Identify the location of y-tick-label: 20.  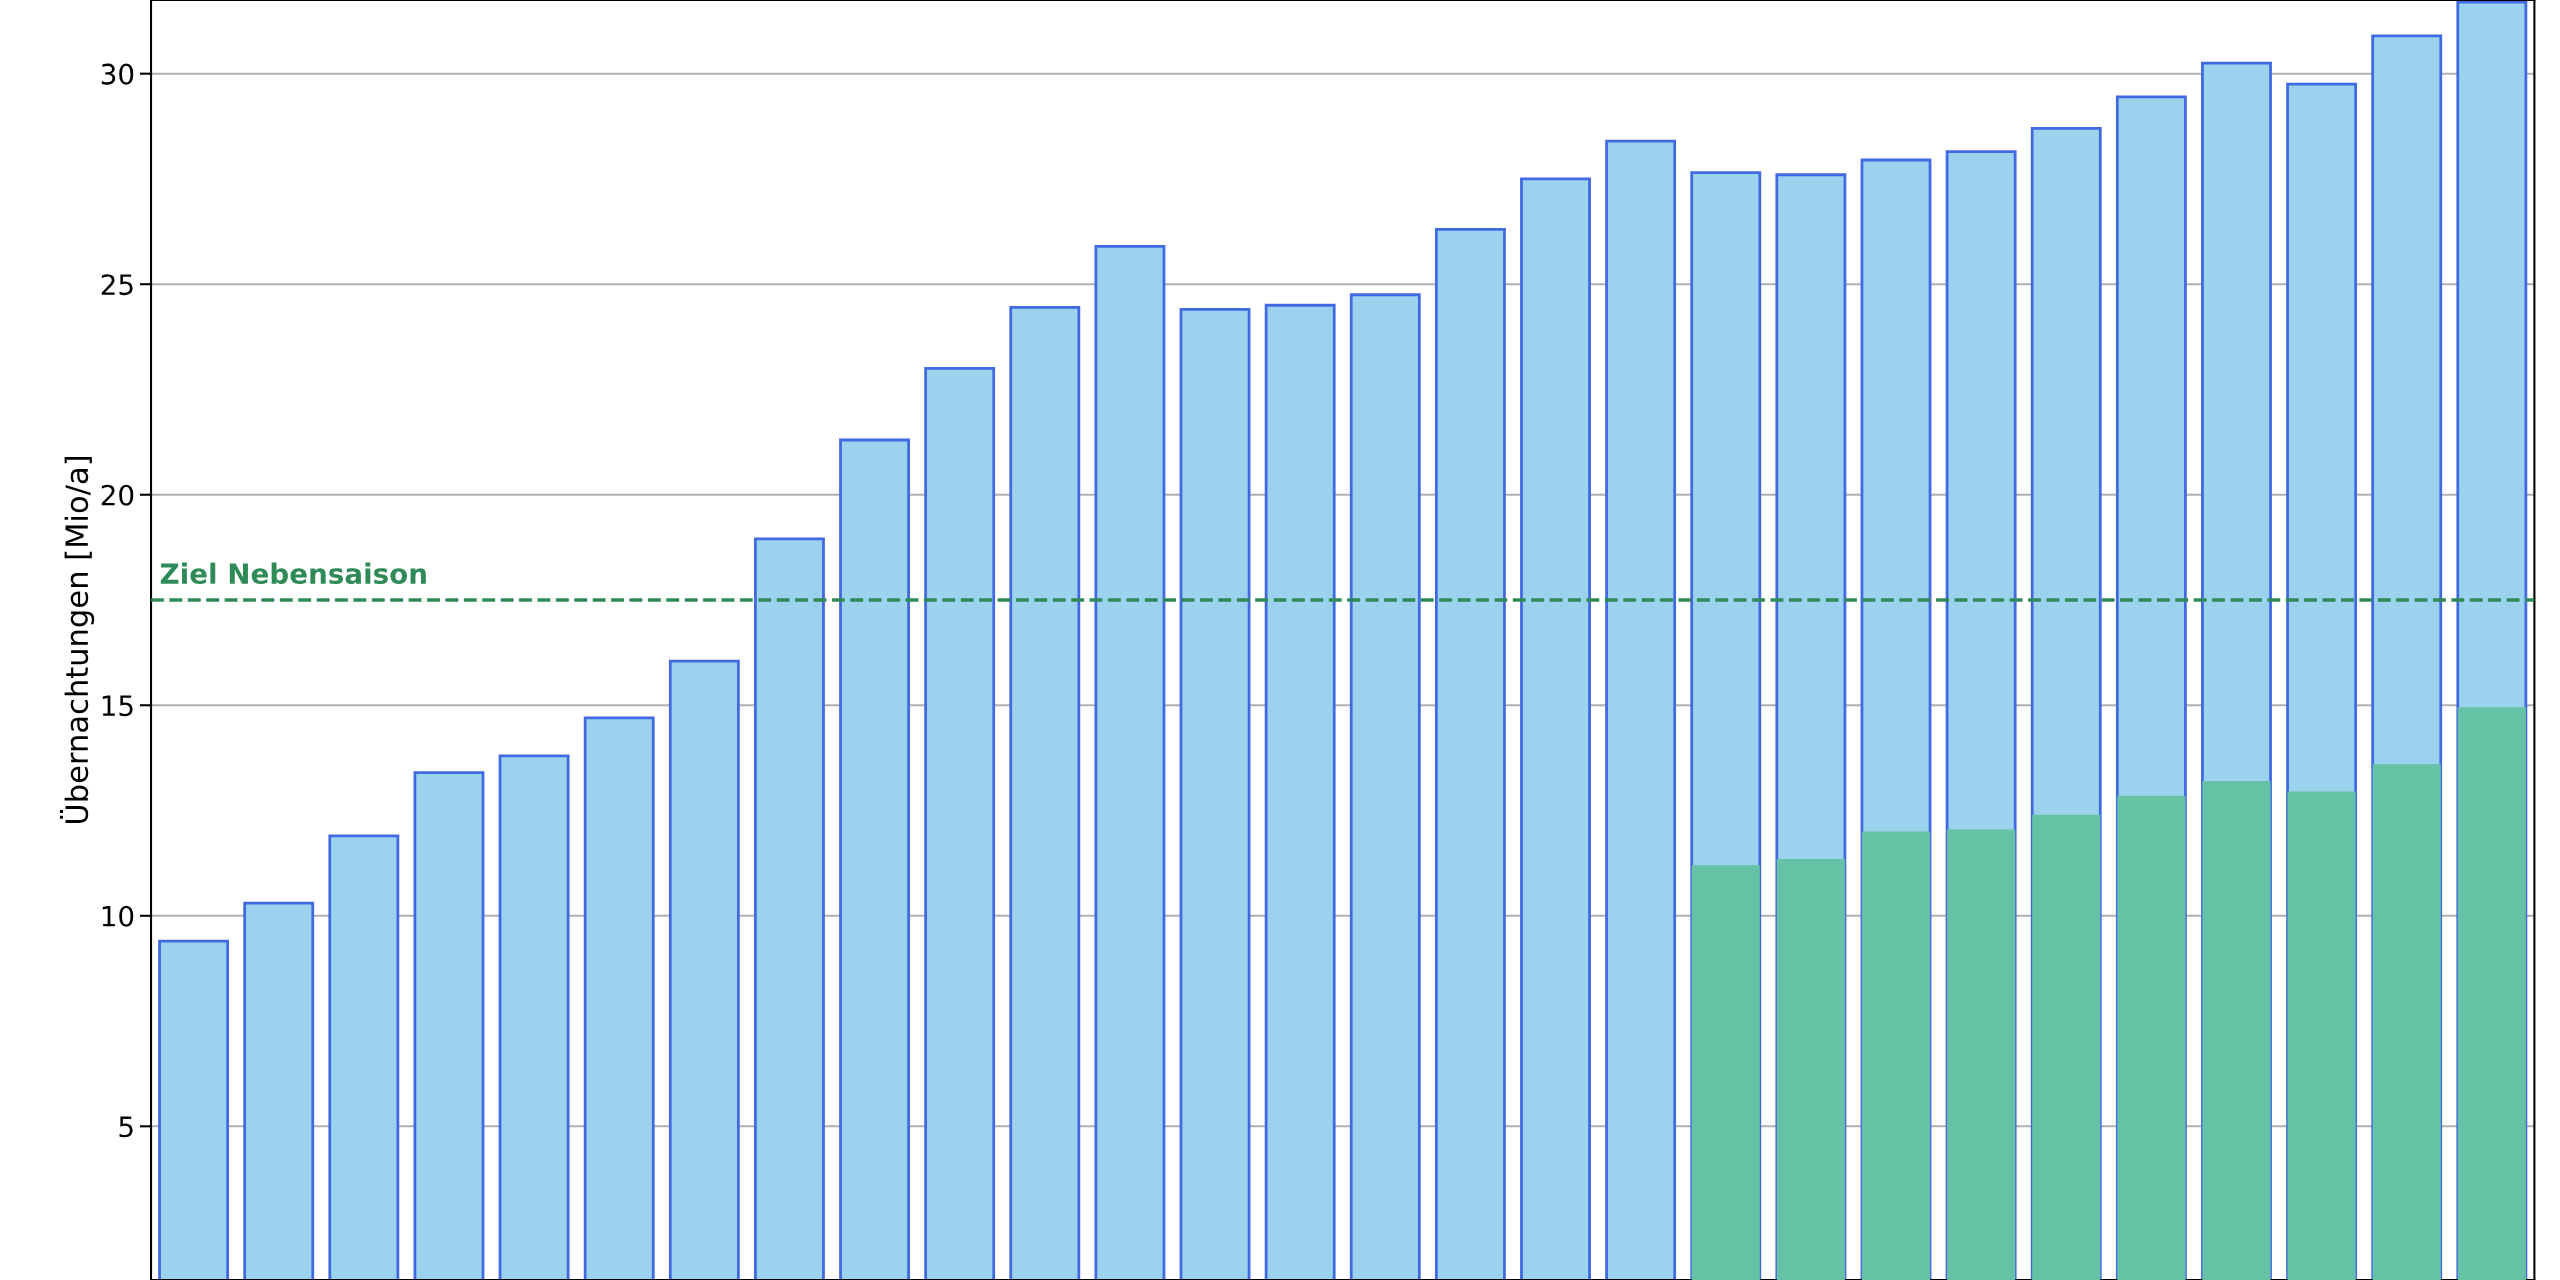
(117, 495).